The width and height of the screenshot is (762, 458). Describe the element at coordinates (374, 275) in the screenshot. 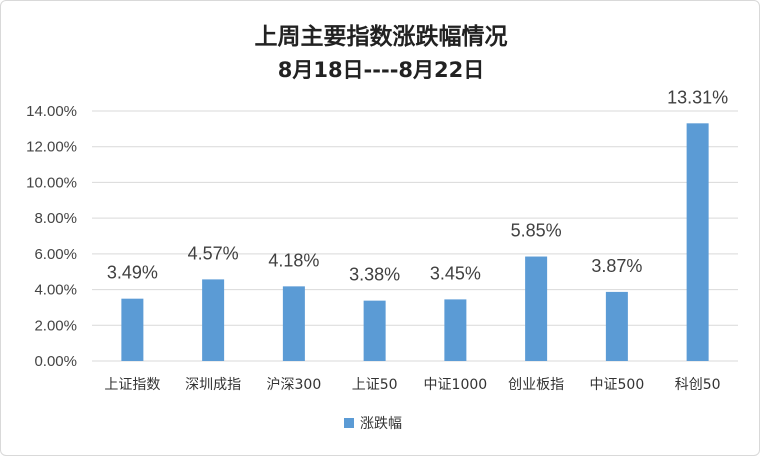

I see `data-label: 3.38%` at that location.